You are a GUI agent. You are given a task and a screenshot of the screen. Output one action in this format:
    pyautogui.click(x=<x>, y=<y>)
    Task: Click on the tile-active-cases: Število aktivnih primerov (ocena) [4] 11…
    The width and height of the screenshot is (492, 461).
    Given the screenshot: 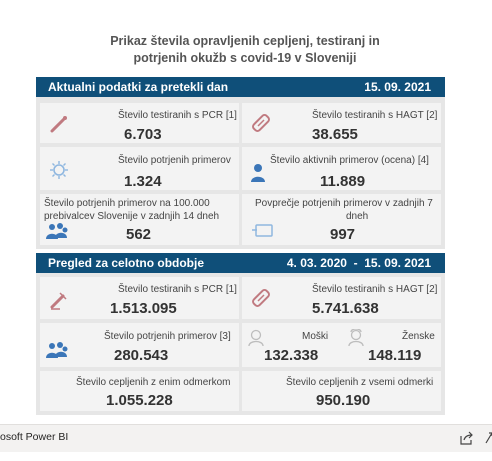 What is the action you would take?
    pyautogui.click(x=341, y=168)
    